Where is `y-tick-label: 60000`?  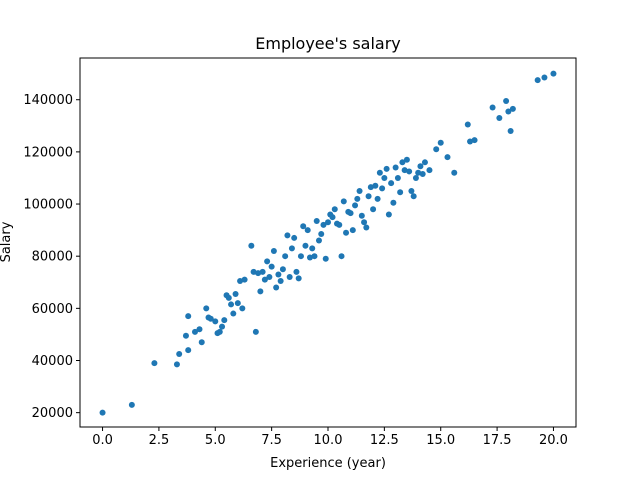
y-tick-label: 60000 is located at coordinates (52, 309).